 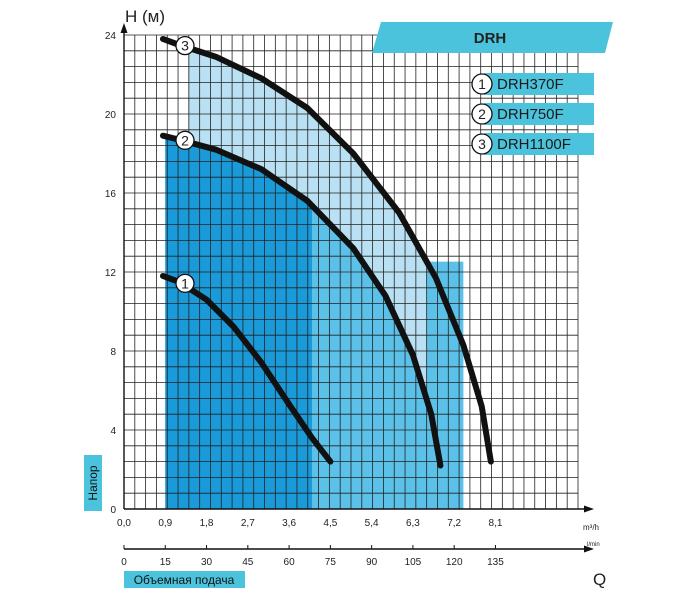 I want to click on legend-label: DRH1100F, so click(x=534, y=144).